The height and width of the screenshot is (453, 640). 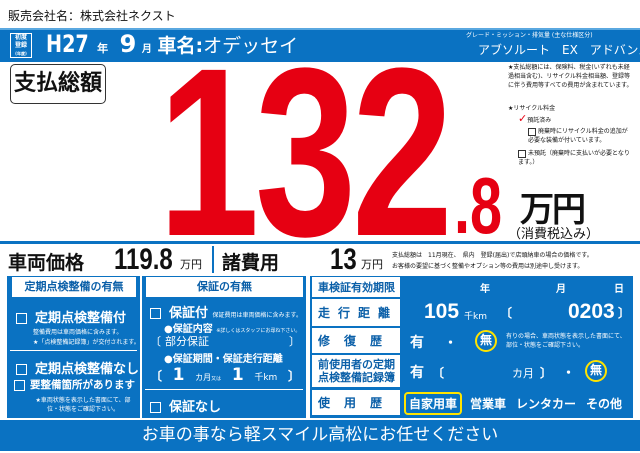 What do you see at coordinates (77, 367) in the screenshot?
I see `inspection-without: 定期点検整備なし` at bounding box center [77, 367].